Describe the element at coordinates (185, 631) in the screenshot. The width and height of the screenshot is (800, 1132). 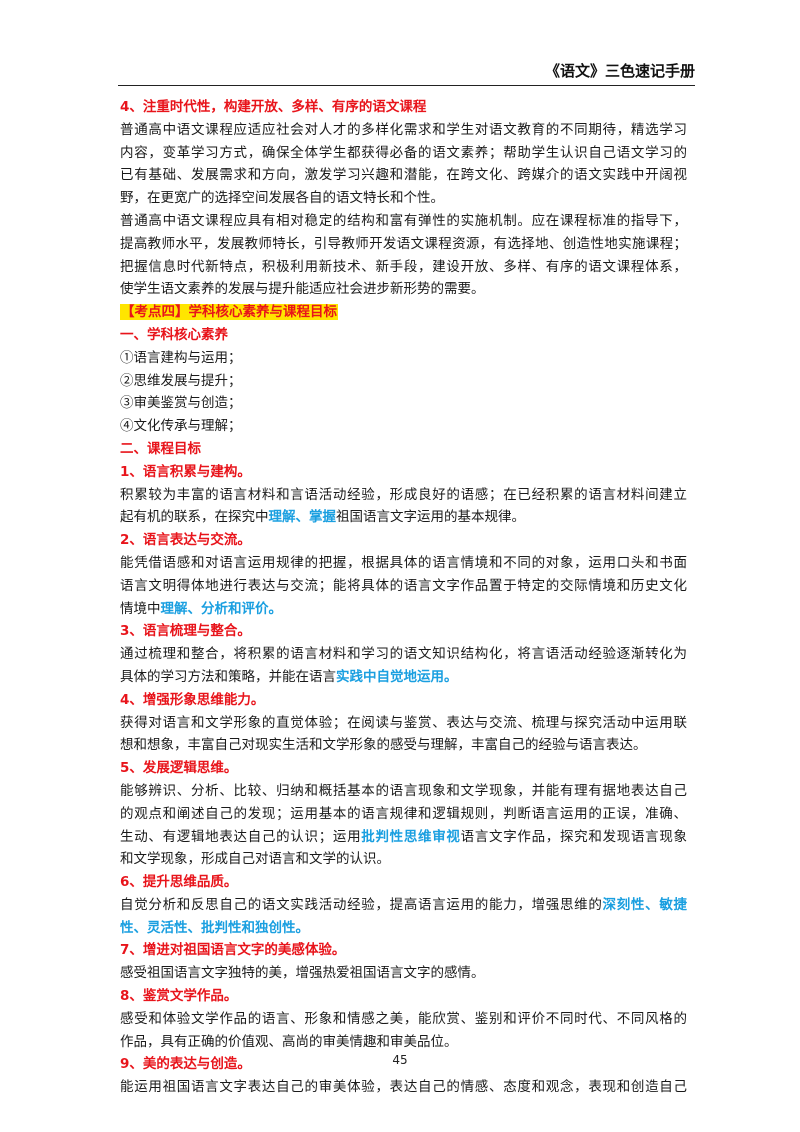
I see `goal3-heading: 3、语言梳理与整合。` at that location.